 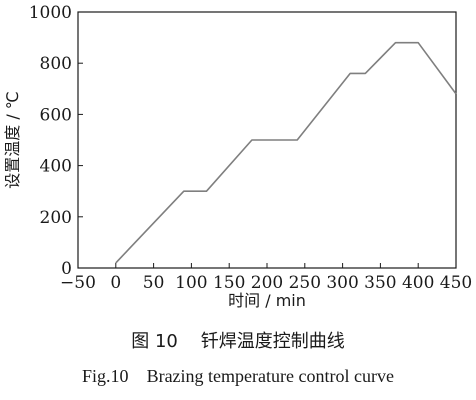 I want to click on y-axis-title: 设置温度 / ℃, so click(x=12, y=140).